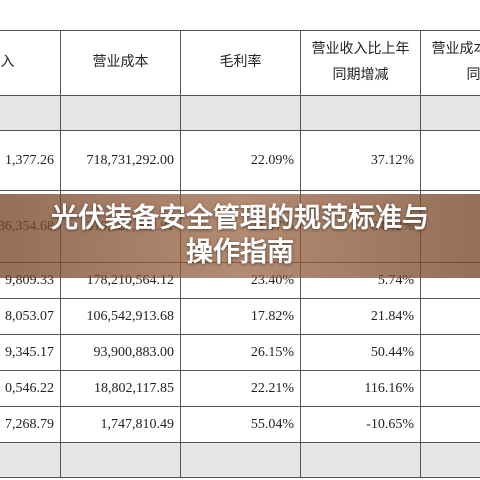  What do you see at coordinates (30, 316) in the screenshot?
I see `cell: 8,053.07` at bounding box center [30, 316].